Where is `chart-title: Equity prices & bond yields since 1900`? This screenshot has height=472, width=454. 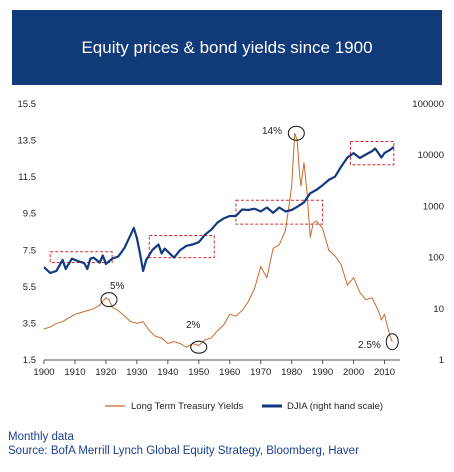
chart-title: Equity prices & bond yields since 1900 is located at coordinates (227, 47).